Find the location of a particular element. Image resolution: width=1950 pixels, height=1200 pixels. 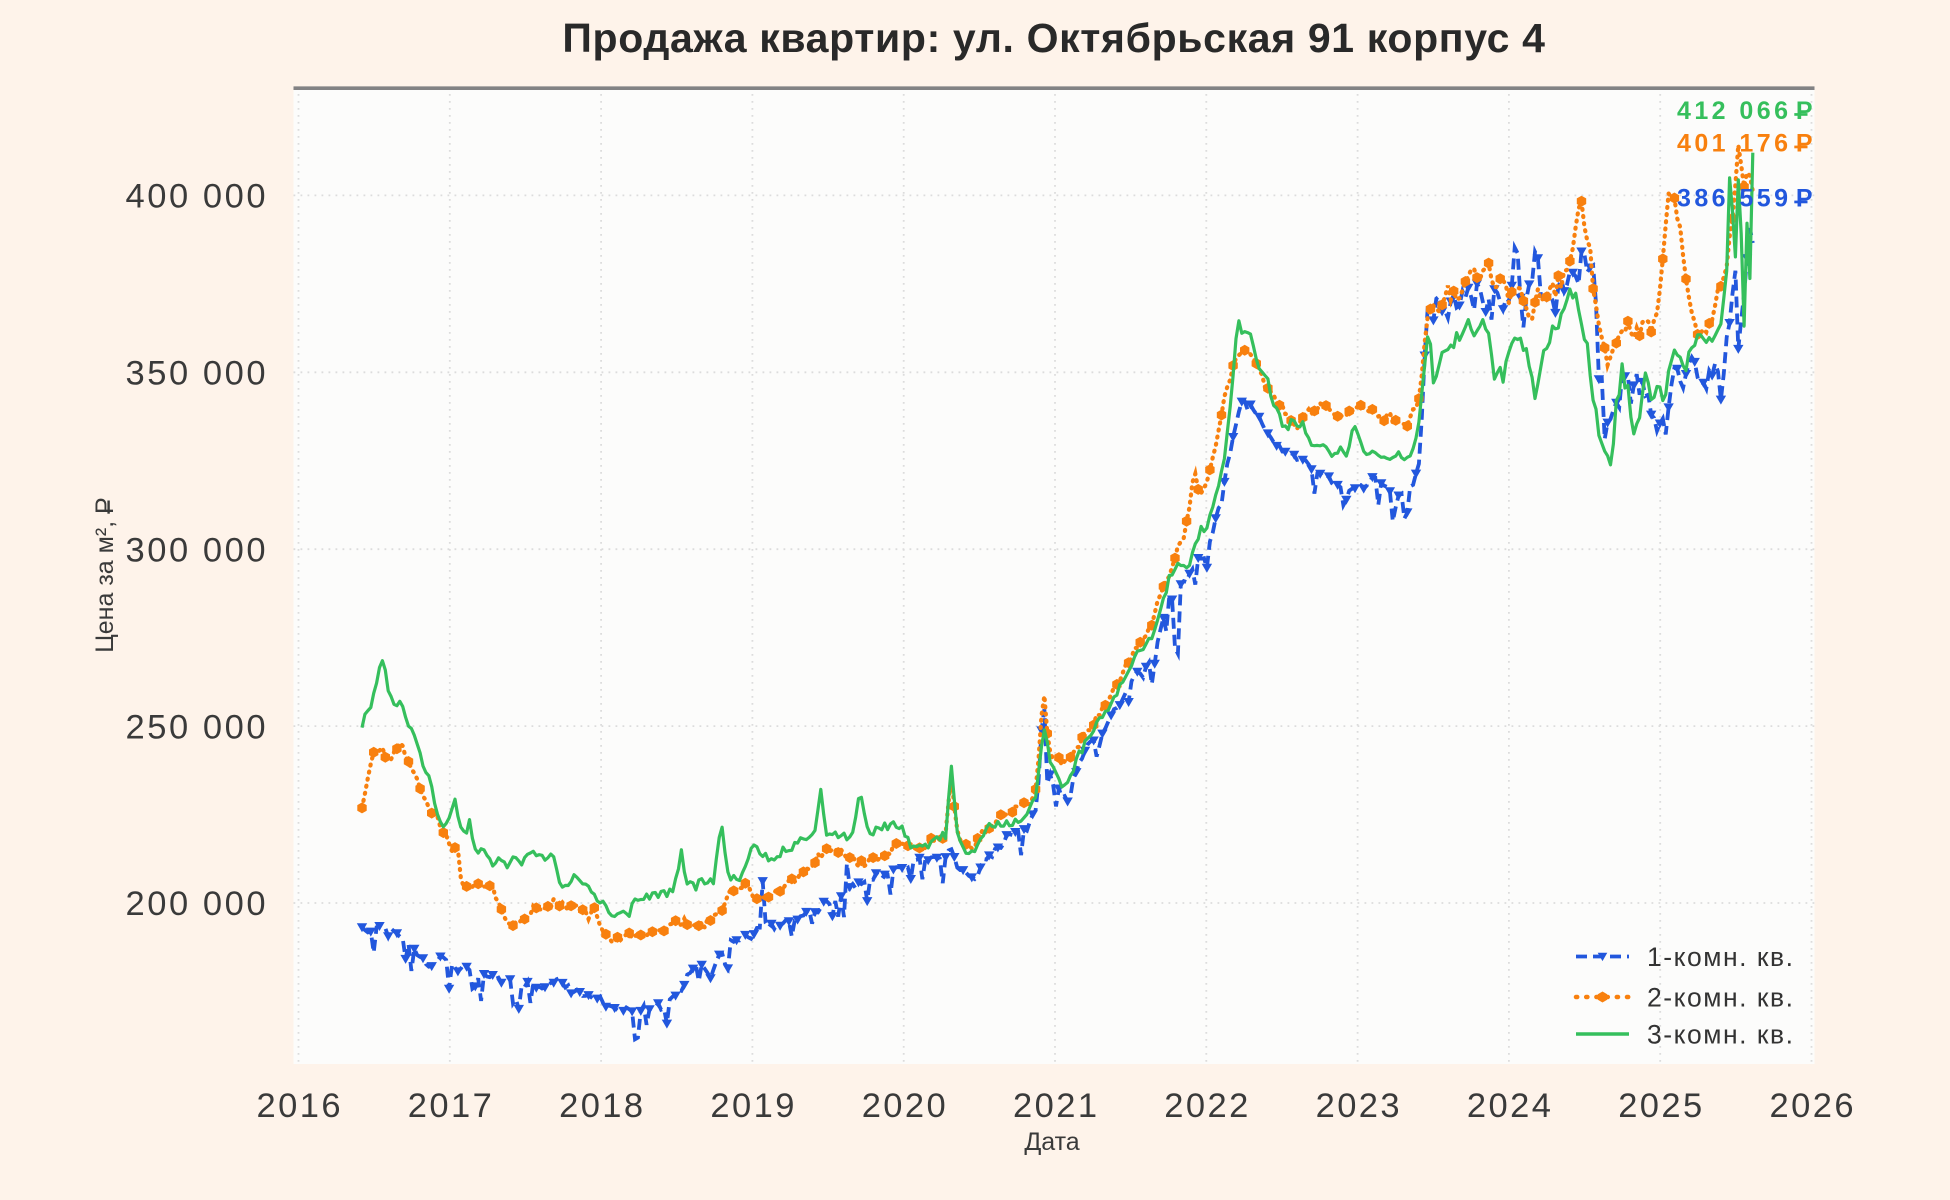

svg-text: 386 559 is located at coordinates (1732, 199).